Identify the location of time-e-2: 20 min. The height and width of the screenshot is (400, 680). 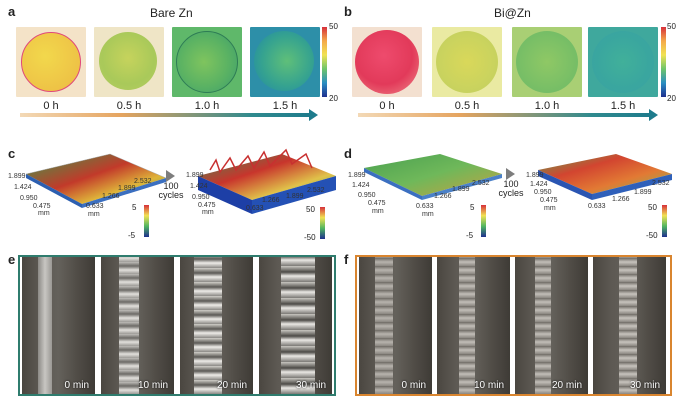
(231, 385).